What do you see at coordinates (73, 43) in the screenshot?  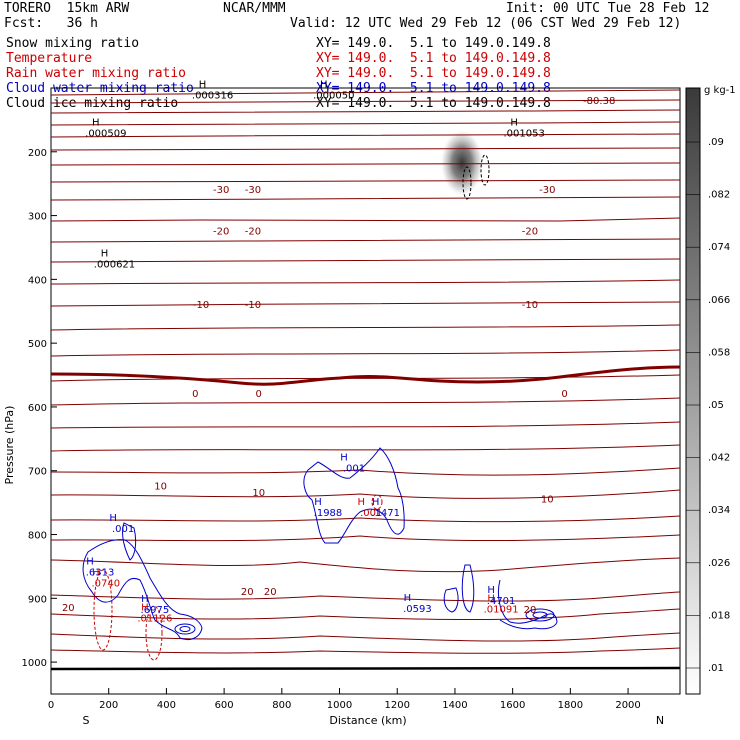 I see `legend-snow-name: Snow mixing ratio` at bounding box center [73, 43].